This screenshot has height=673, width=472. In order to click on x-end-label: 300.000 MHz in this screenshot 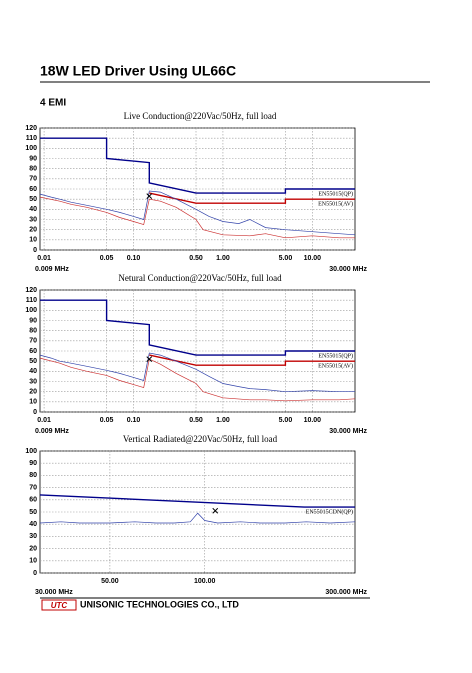, I will do `click(346, 592)`.